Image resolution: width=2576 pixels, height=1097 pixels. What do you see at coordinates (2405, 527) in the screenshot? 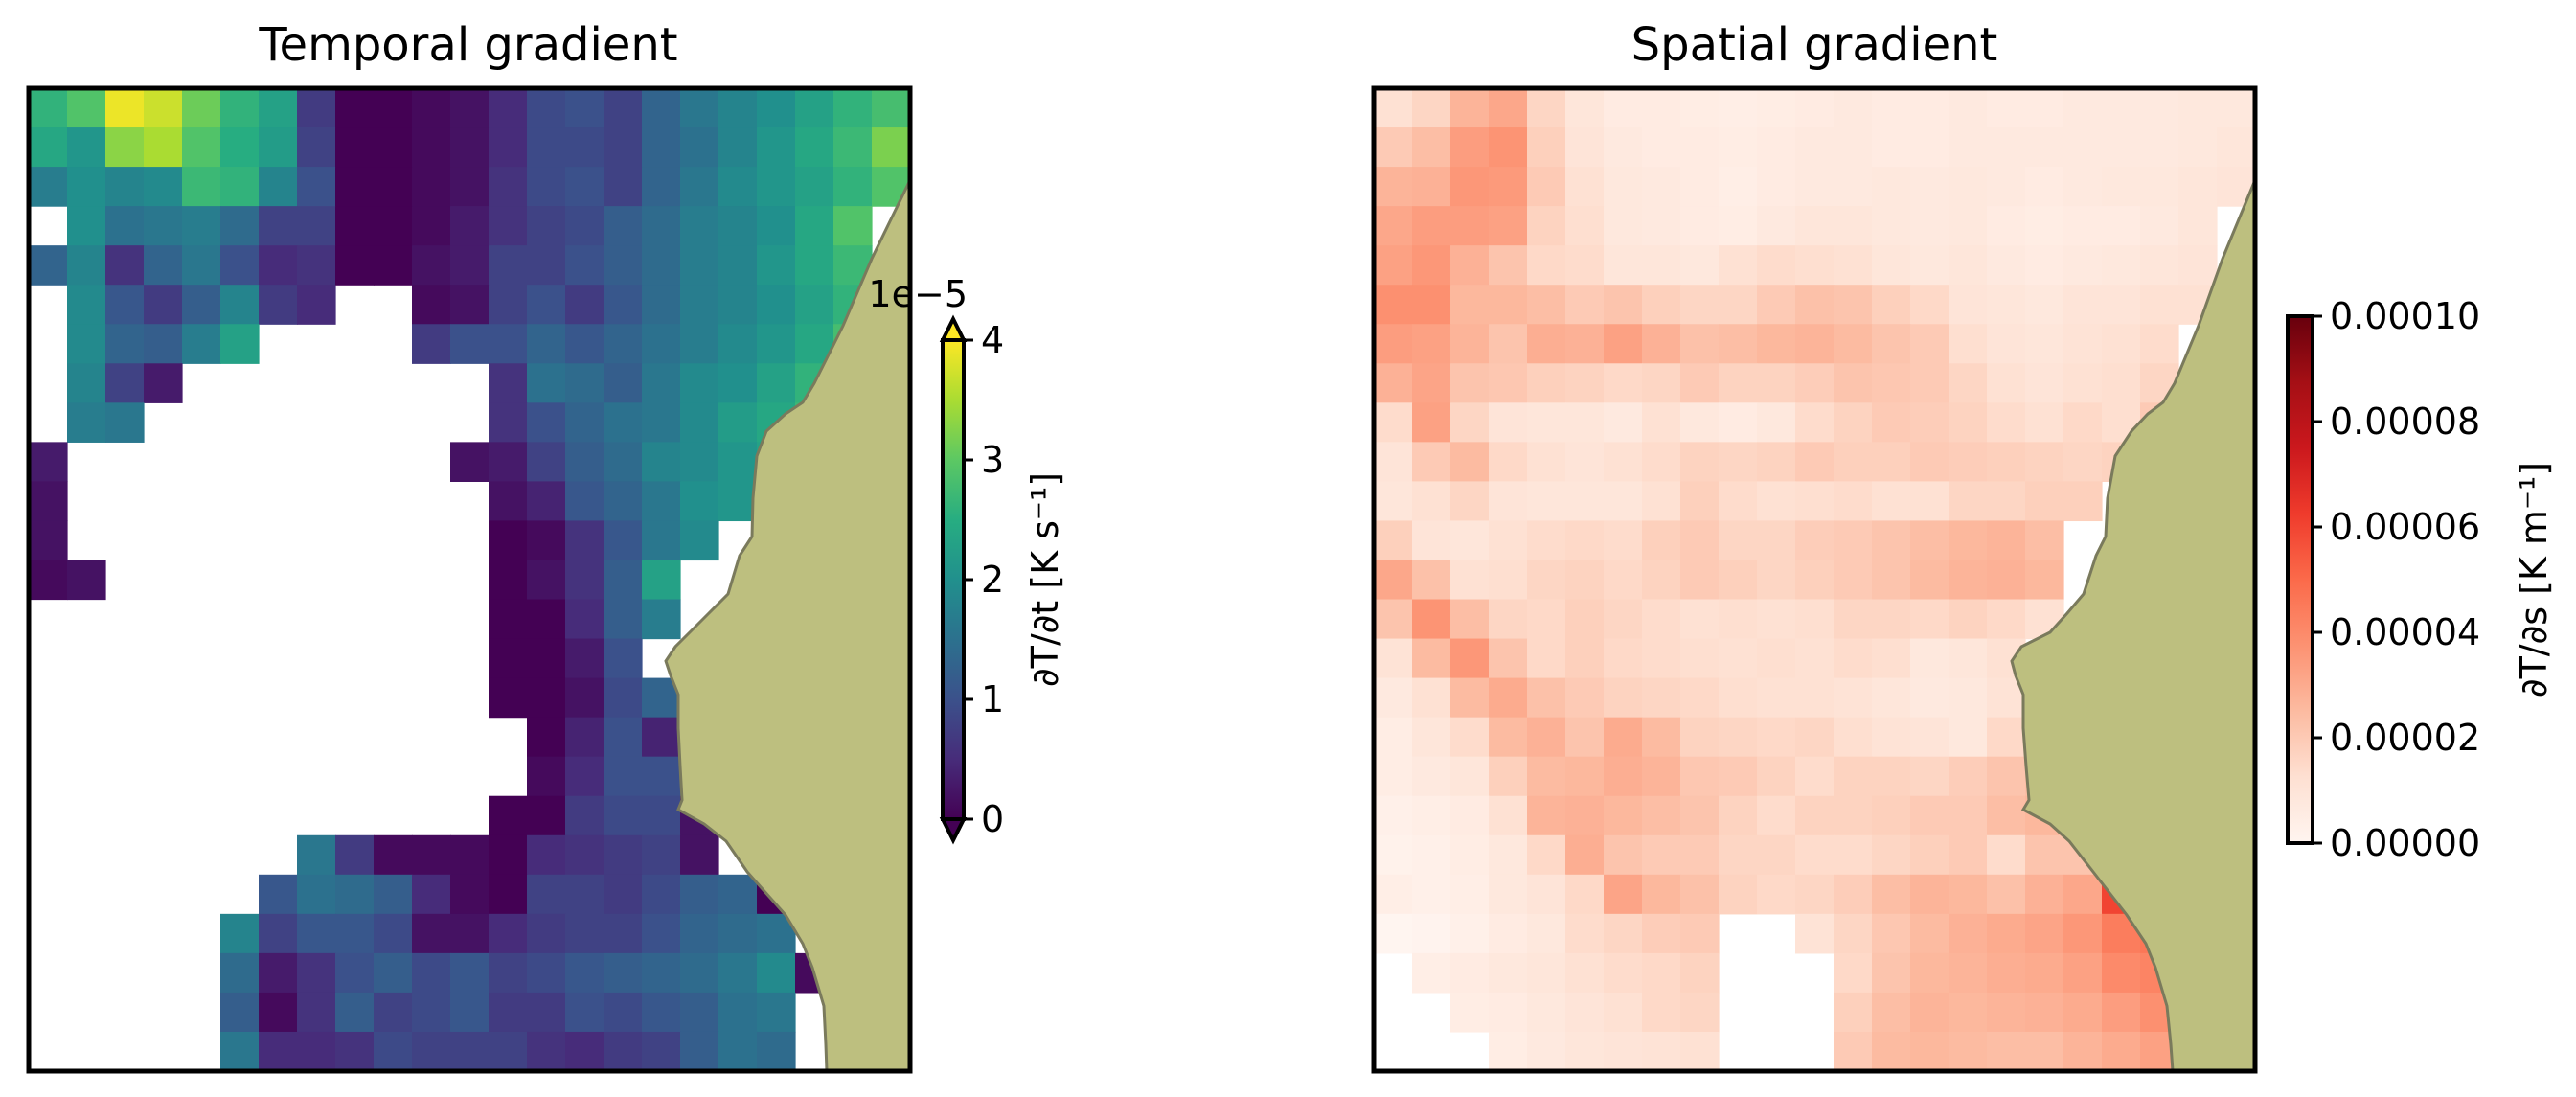
I see `spatial-gradient-colorbar-tick-label: 0.00006` at bounding box center [2405, 527].